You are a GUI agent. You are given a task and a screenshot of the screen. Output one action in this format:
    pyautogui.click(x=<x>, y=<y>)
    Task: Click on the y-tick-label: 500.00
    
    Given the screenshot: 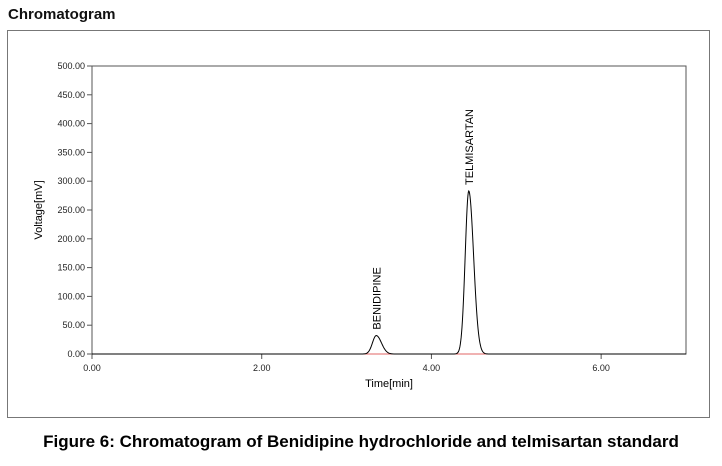 What is the action you would take?
    pyautogui.click(x=71, y=66)
    